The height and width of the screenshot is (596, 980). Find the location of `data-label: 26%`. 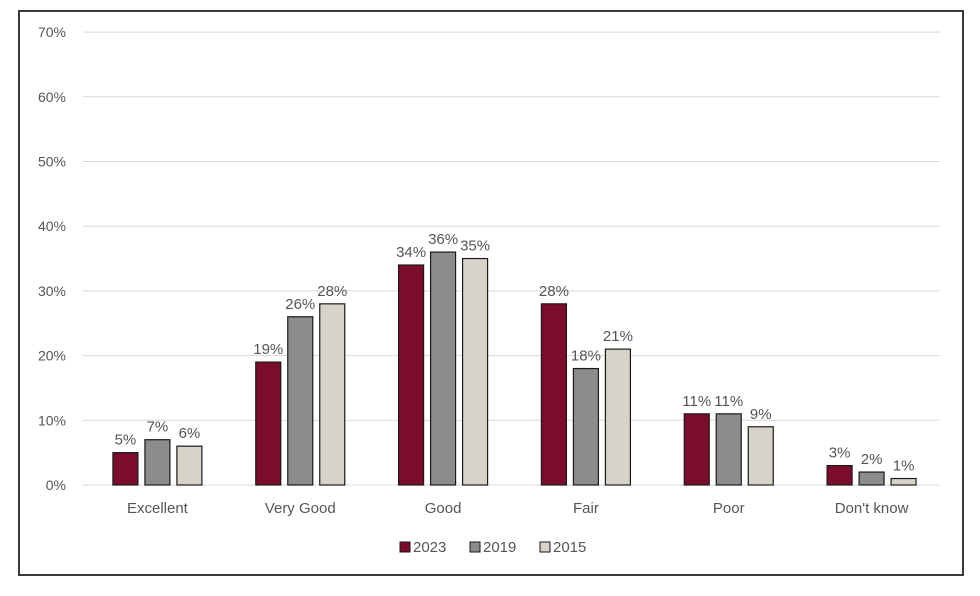

data-label: 26% is located at coordinates (300, 304).